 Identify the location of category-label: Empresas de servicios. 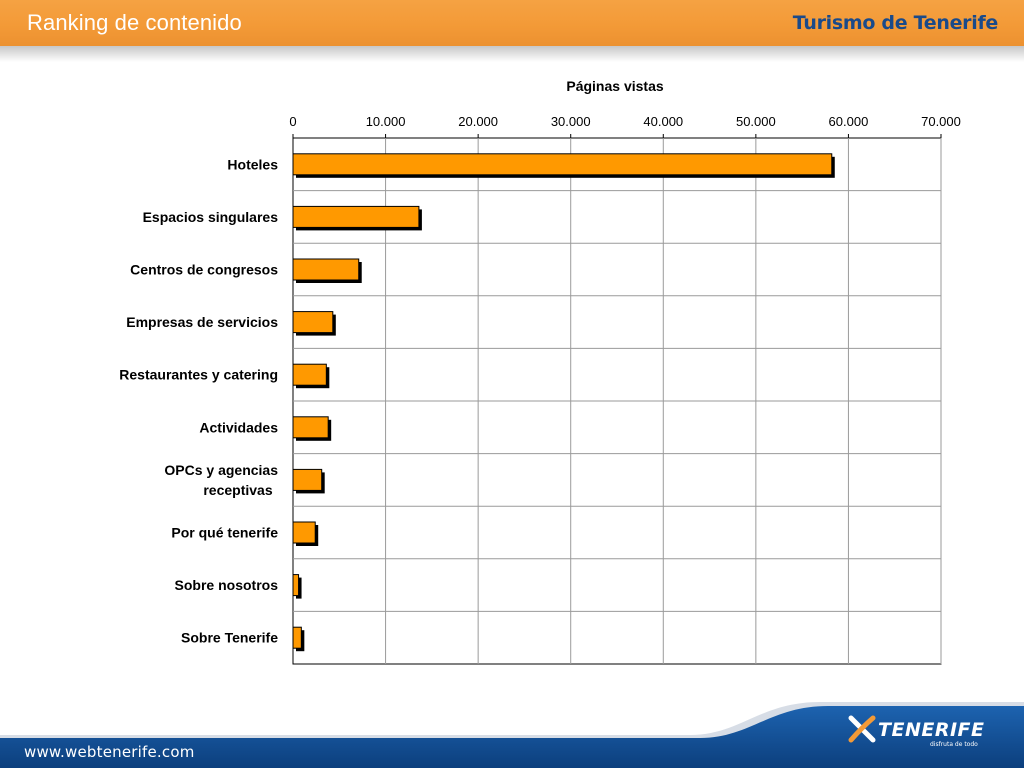
(202, 322).